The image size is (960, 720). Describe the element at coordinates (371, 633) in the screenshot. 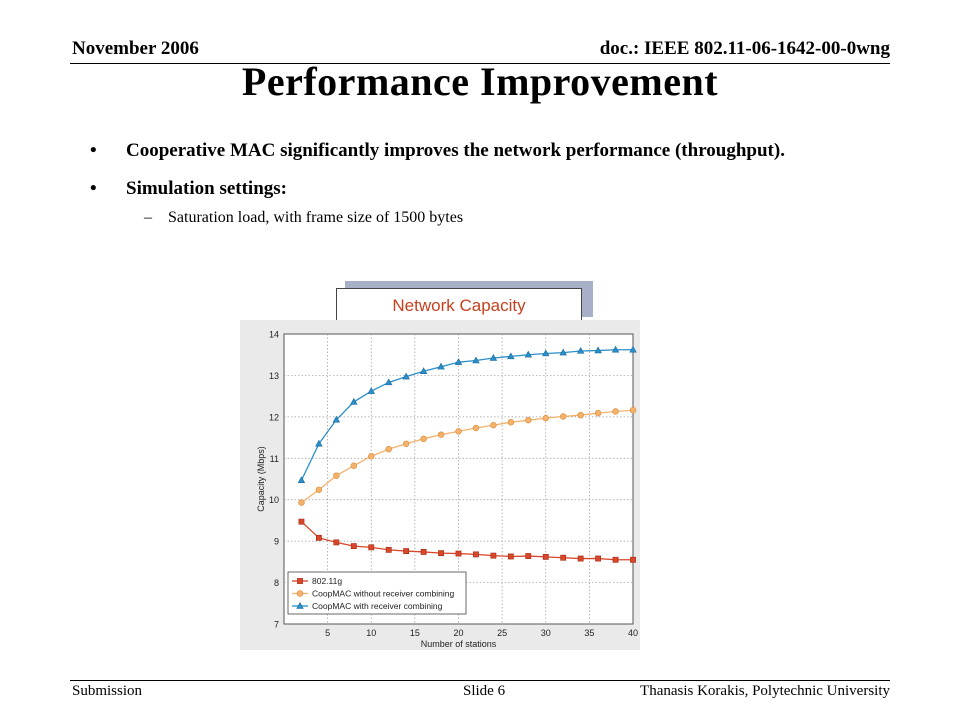

I see `x-tick-label: 10` at that location.